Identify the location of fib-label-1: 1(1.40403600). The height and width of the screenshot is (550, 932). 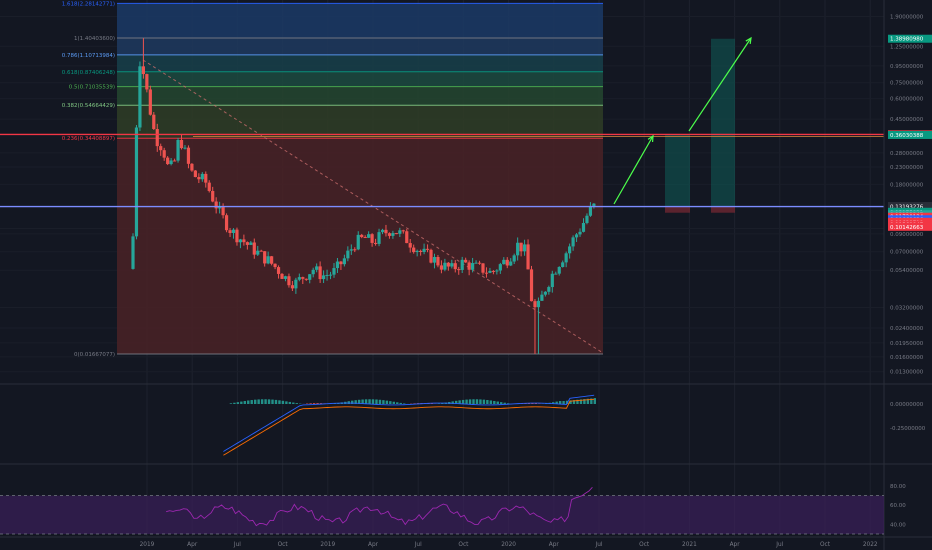
(94, 39).